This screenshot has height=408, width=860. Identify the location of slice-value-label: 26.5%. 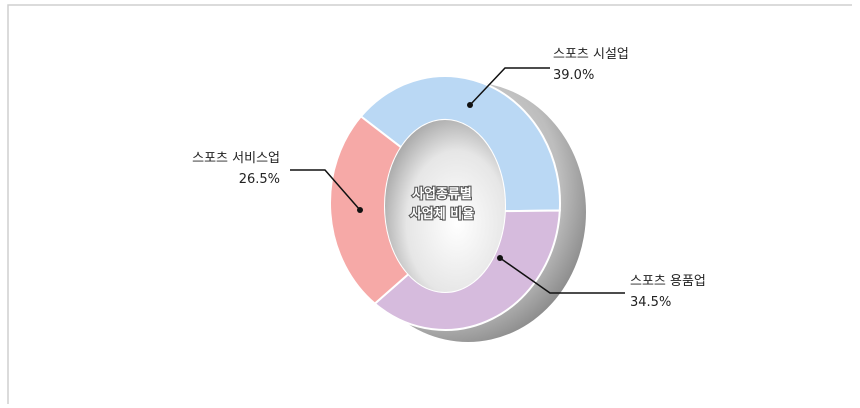
(259, 179).